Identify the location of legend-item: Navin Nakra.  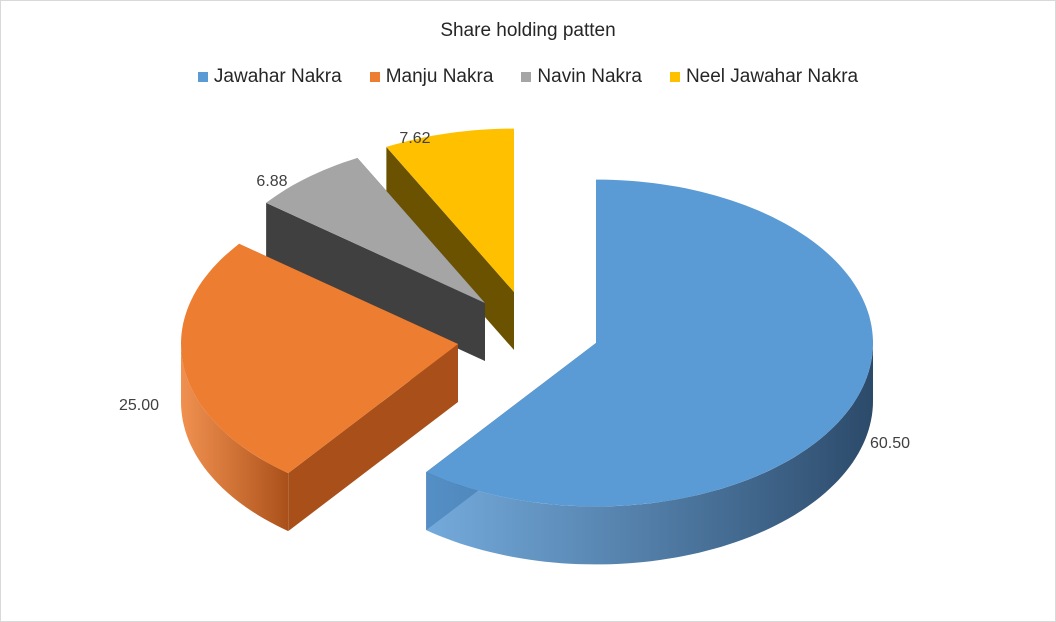
(581, 77).